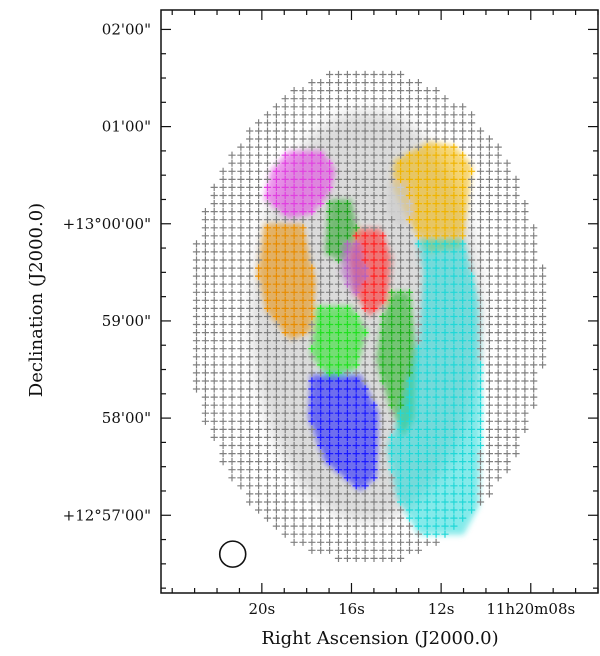 This screenshot has height=656, width=600. Describe the element at coordinates (379, 638) in the screenshot. I see `x-axis-label: Right Ascension (J2000.0)` at that location.